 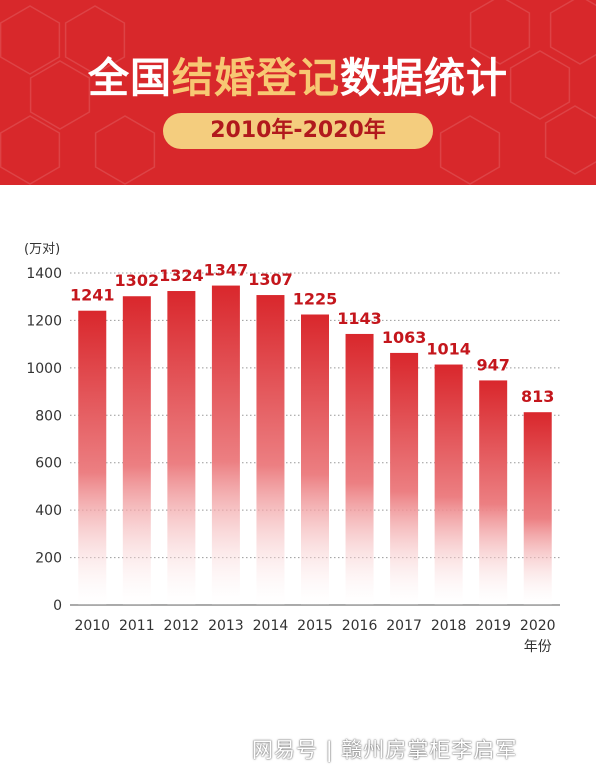 I want to click on x-tick-label: 2017, so click(x=404, y=626).